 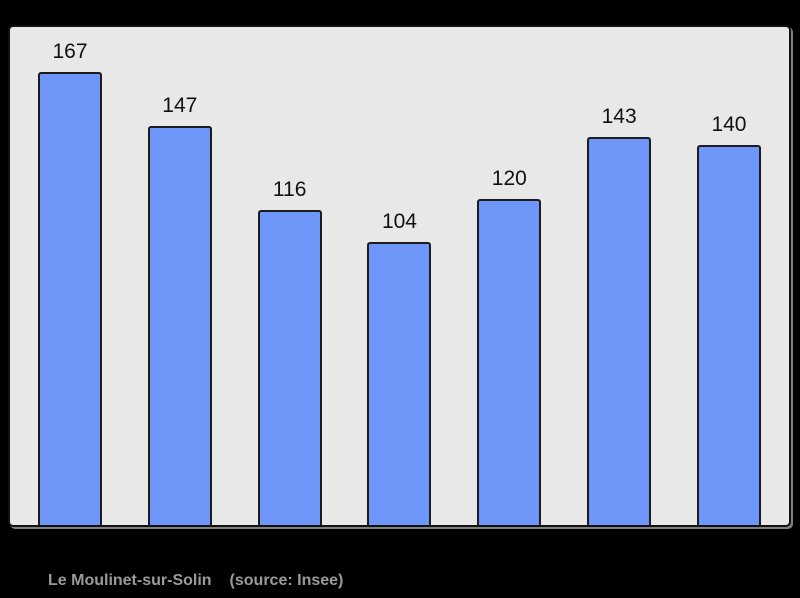 I want to click on chart-caption: Le Moulinet-sur-Solin (source: Insee), so click(x=195, y=581).